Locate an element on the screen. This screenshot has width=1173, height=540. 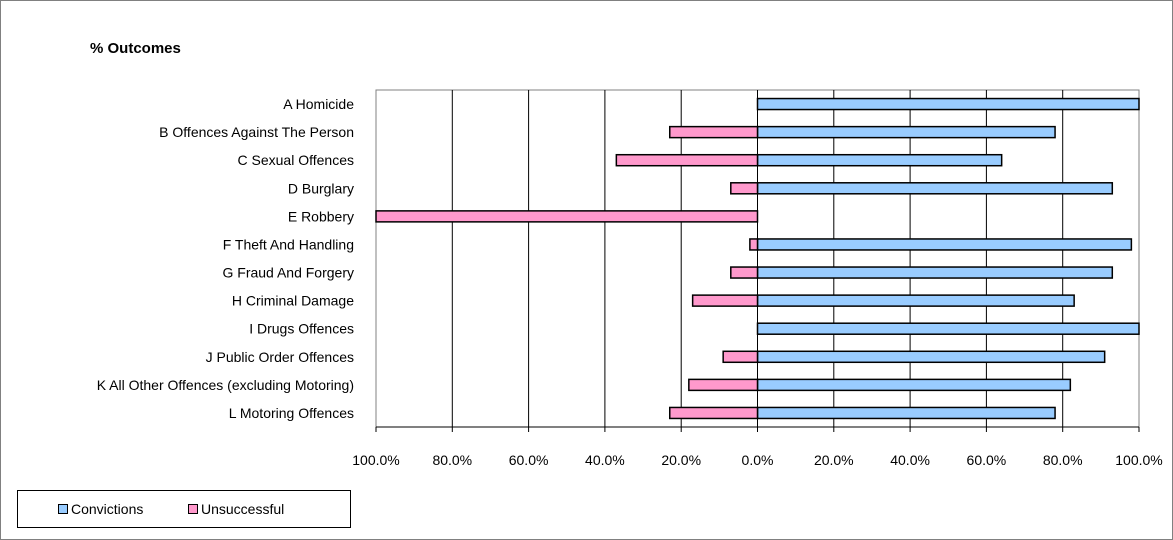
legend-label-convictions: Convictions is located at coordinates (107, 509).